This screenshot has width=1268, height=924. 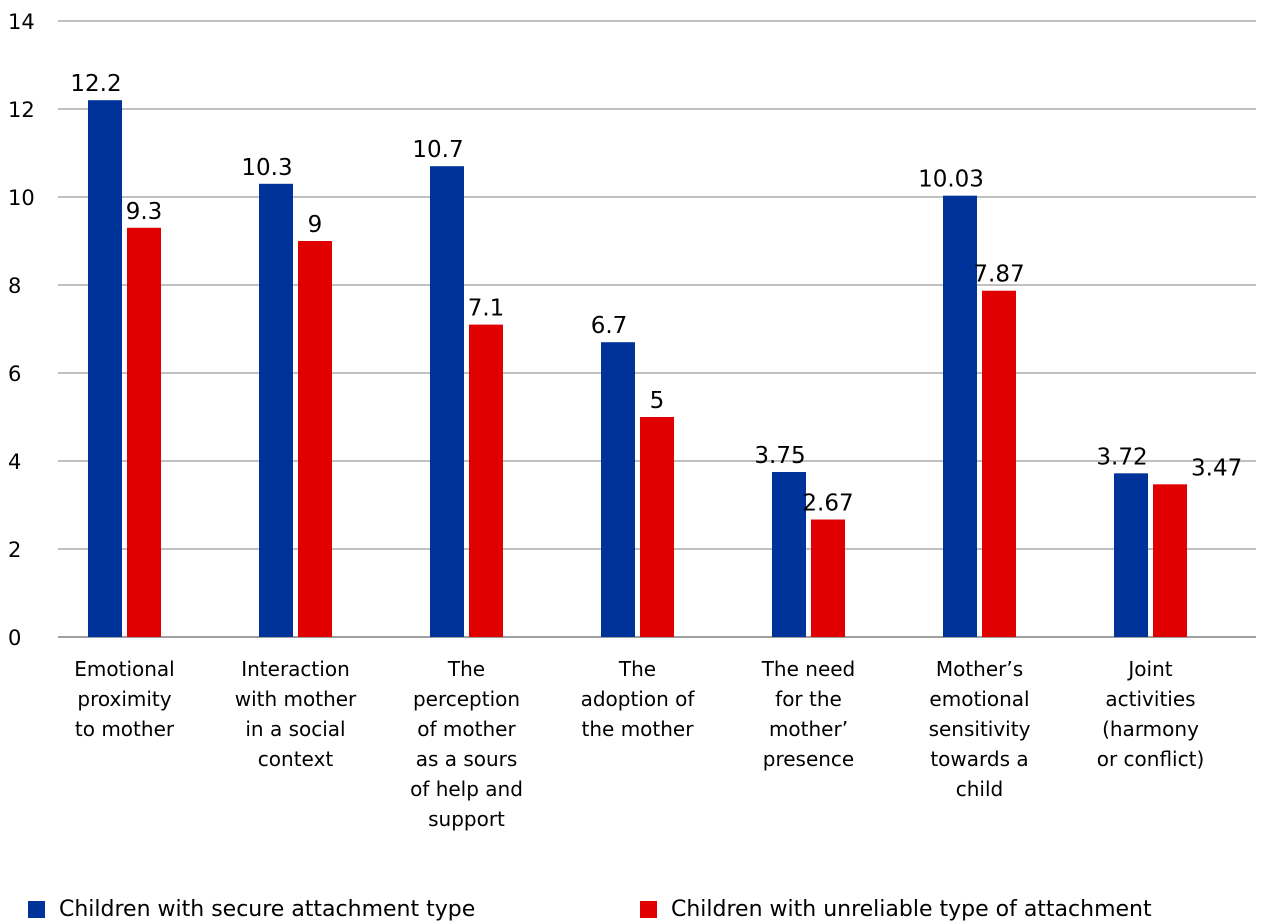 What do you see at coordinates (267, 909) in the screenshot?
I see `legend-label-secure: Children with secure attachment type` at bounding box center [267, 909].